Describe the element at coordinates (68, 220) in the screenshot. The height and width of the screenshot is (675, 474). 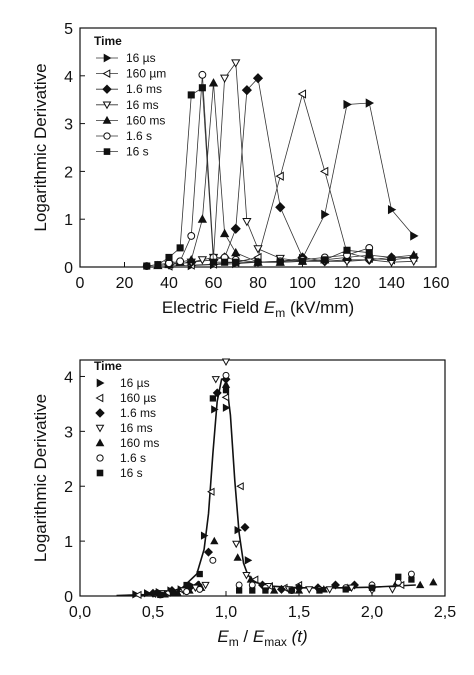
I see `y-tick-label: 1` at that location.